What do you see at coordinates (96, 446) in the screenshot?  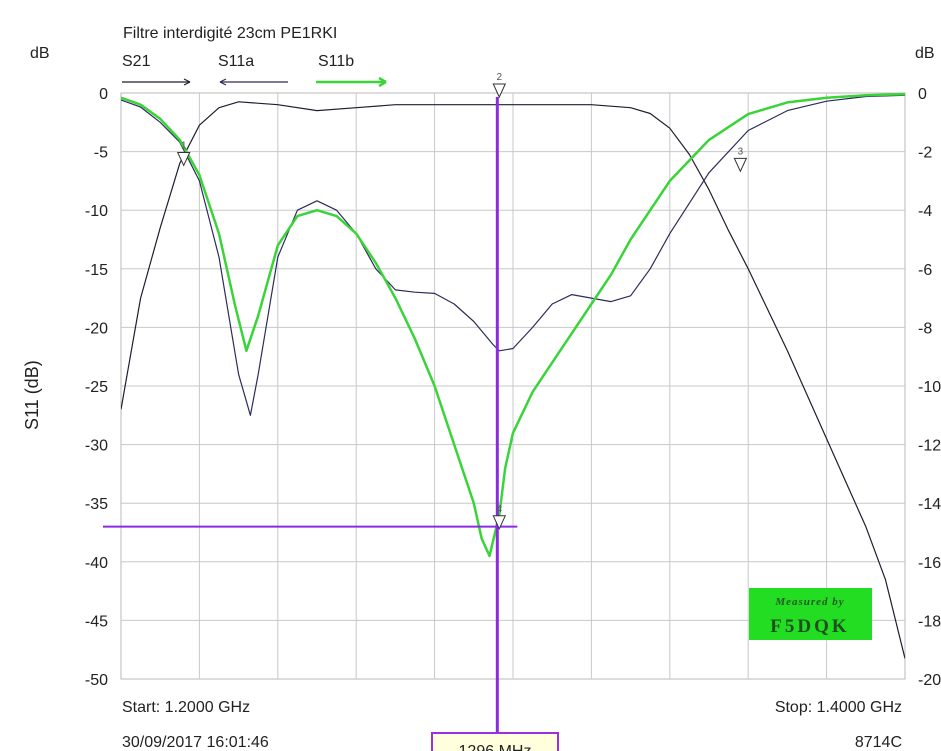 I see `left-tick-label: -30` at bounding box center [96, 446].